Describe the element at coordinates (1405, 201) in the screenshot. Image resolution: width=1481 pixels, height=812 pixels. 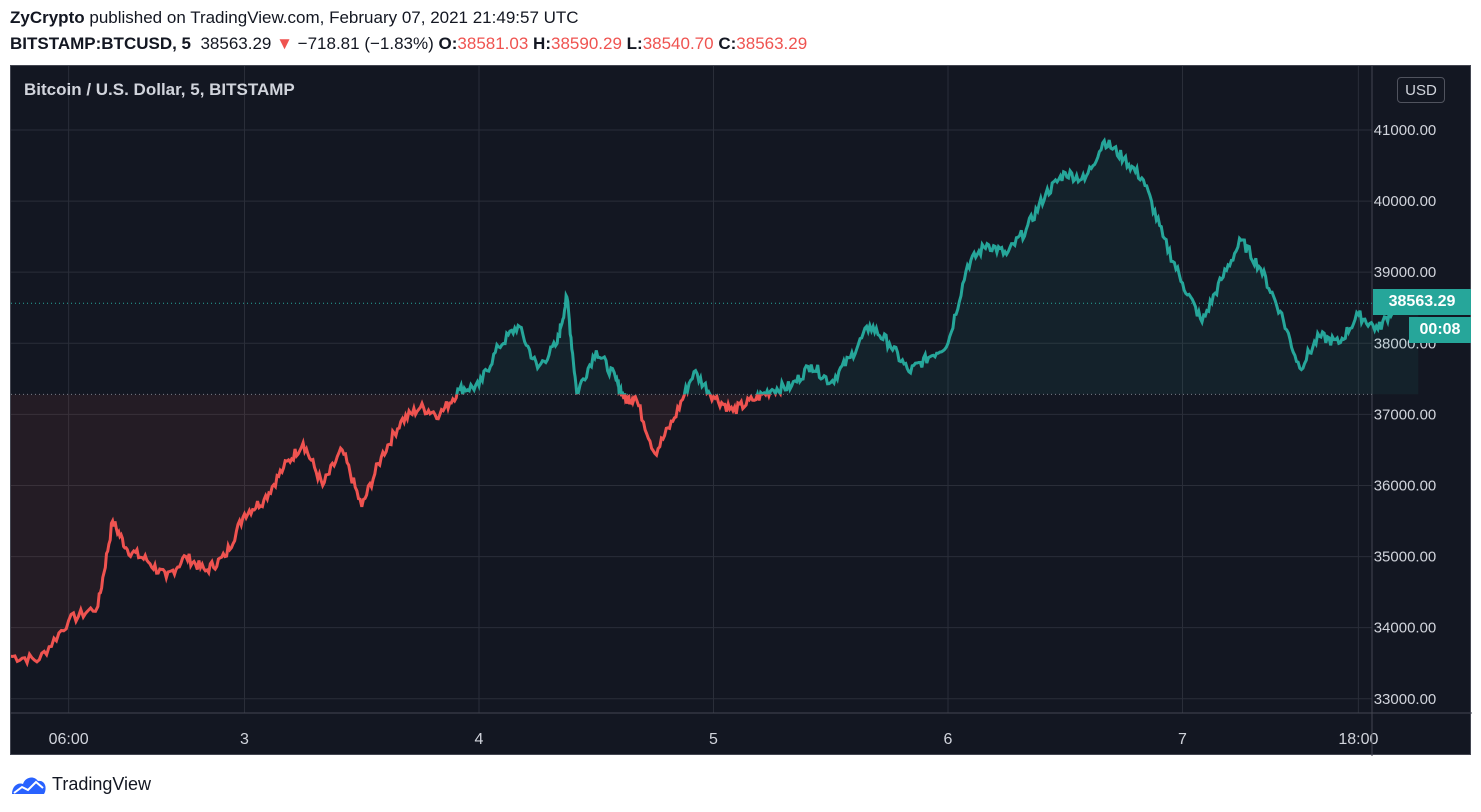
I see `y-tick-label: 40000.00` at that location.